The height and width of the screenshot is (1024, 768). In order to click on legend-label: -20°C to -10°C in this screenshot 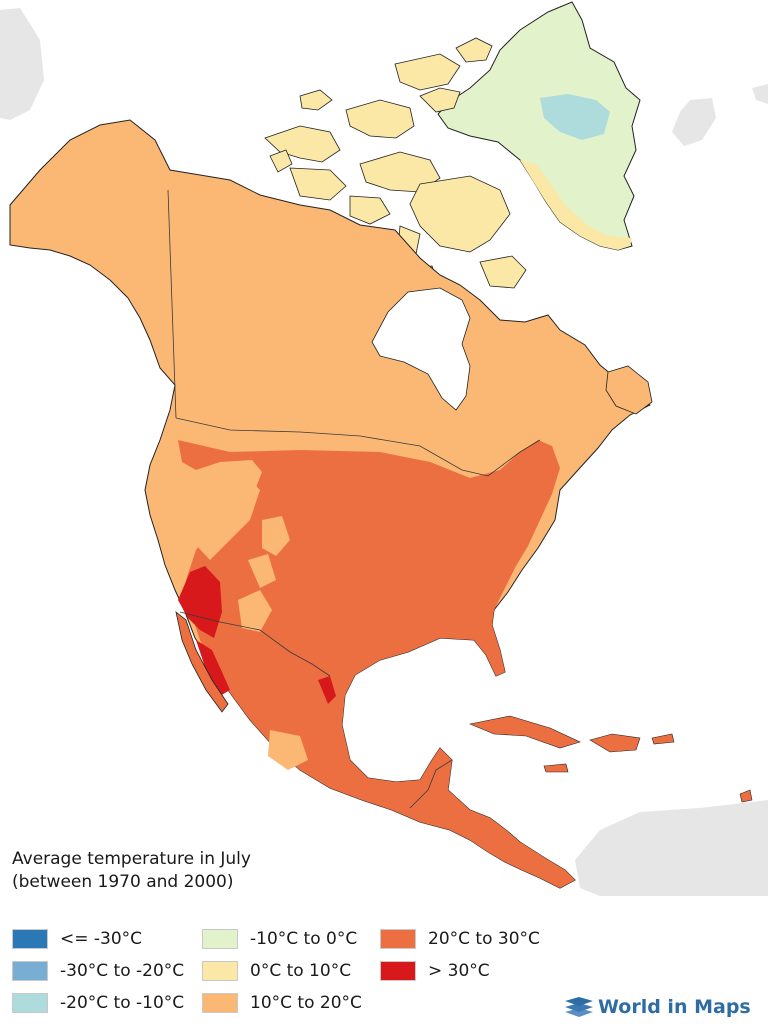, I will do `click(122, 1003)`.